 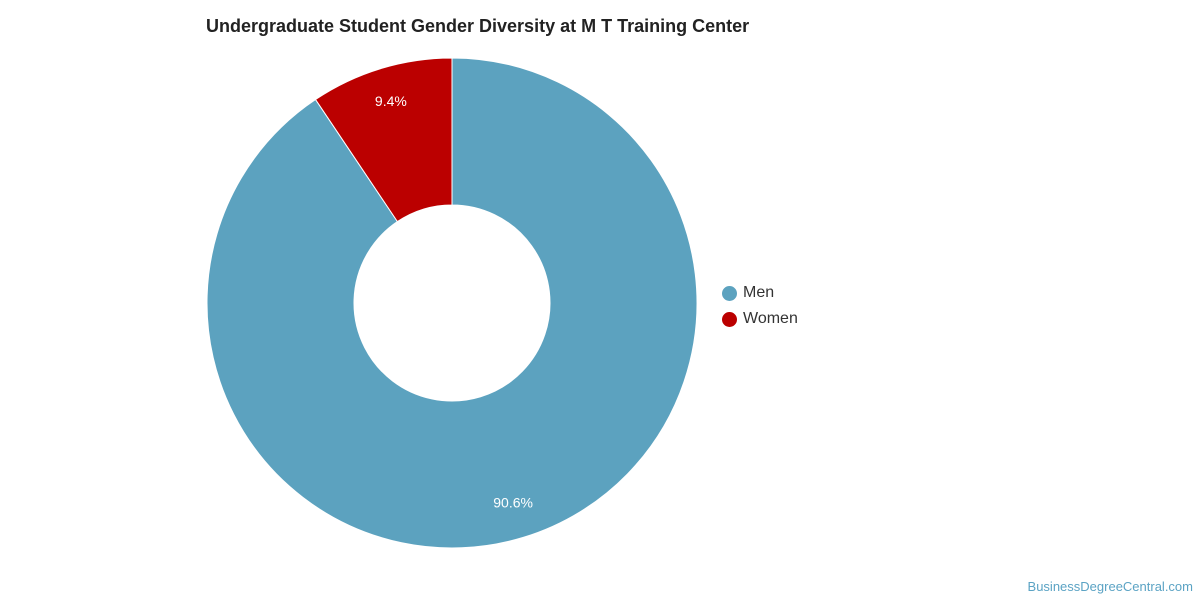 What do you see at coordinates (513, 503) in the screenshot?
I see `slice-label-men: 90.6%` at bounding box center [513, 503].